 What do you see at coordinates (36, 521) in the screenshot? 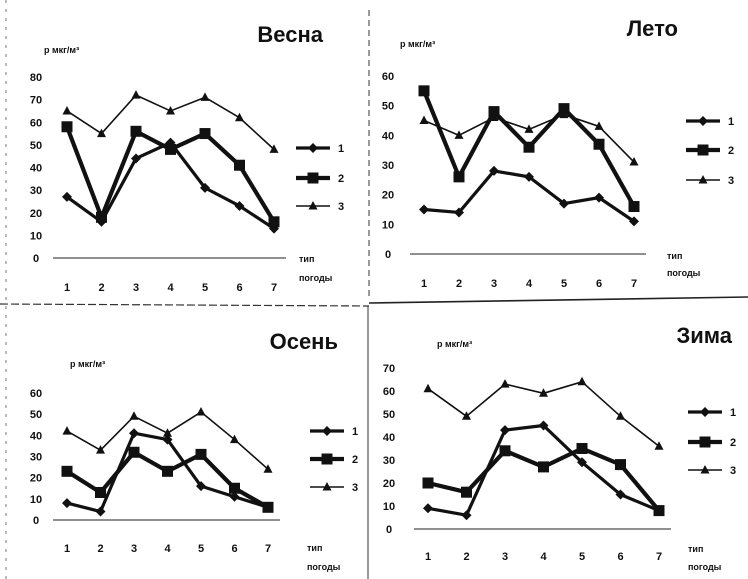
I see `y-tick-label: 0` at bounding box center [36, 521].